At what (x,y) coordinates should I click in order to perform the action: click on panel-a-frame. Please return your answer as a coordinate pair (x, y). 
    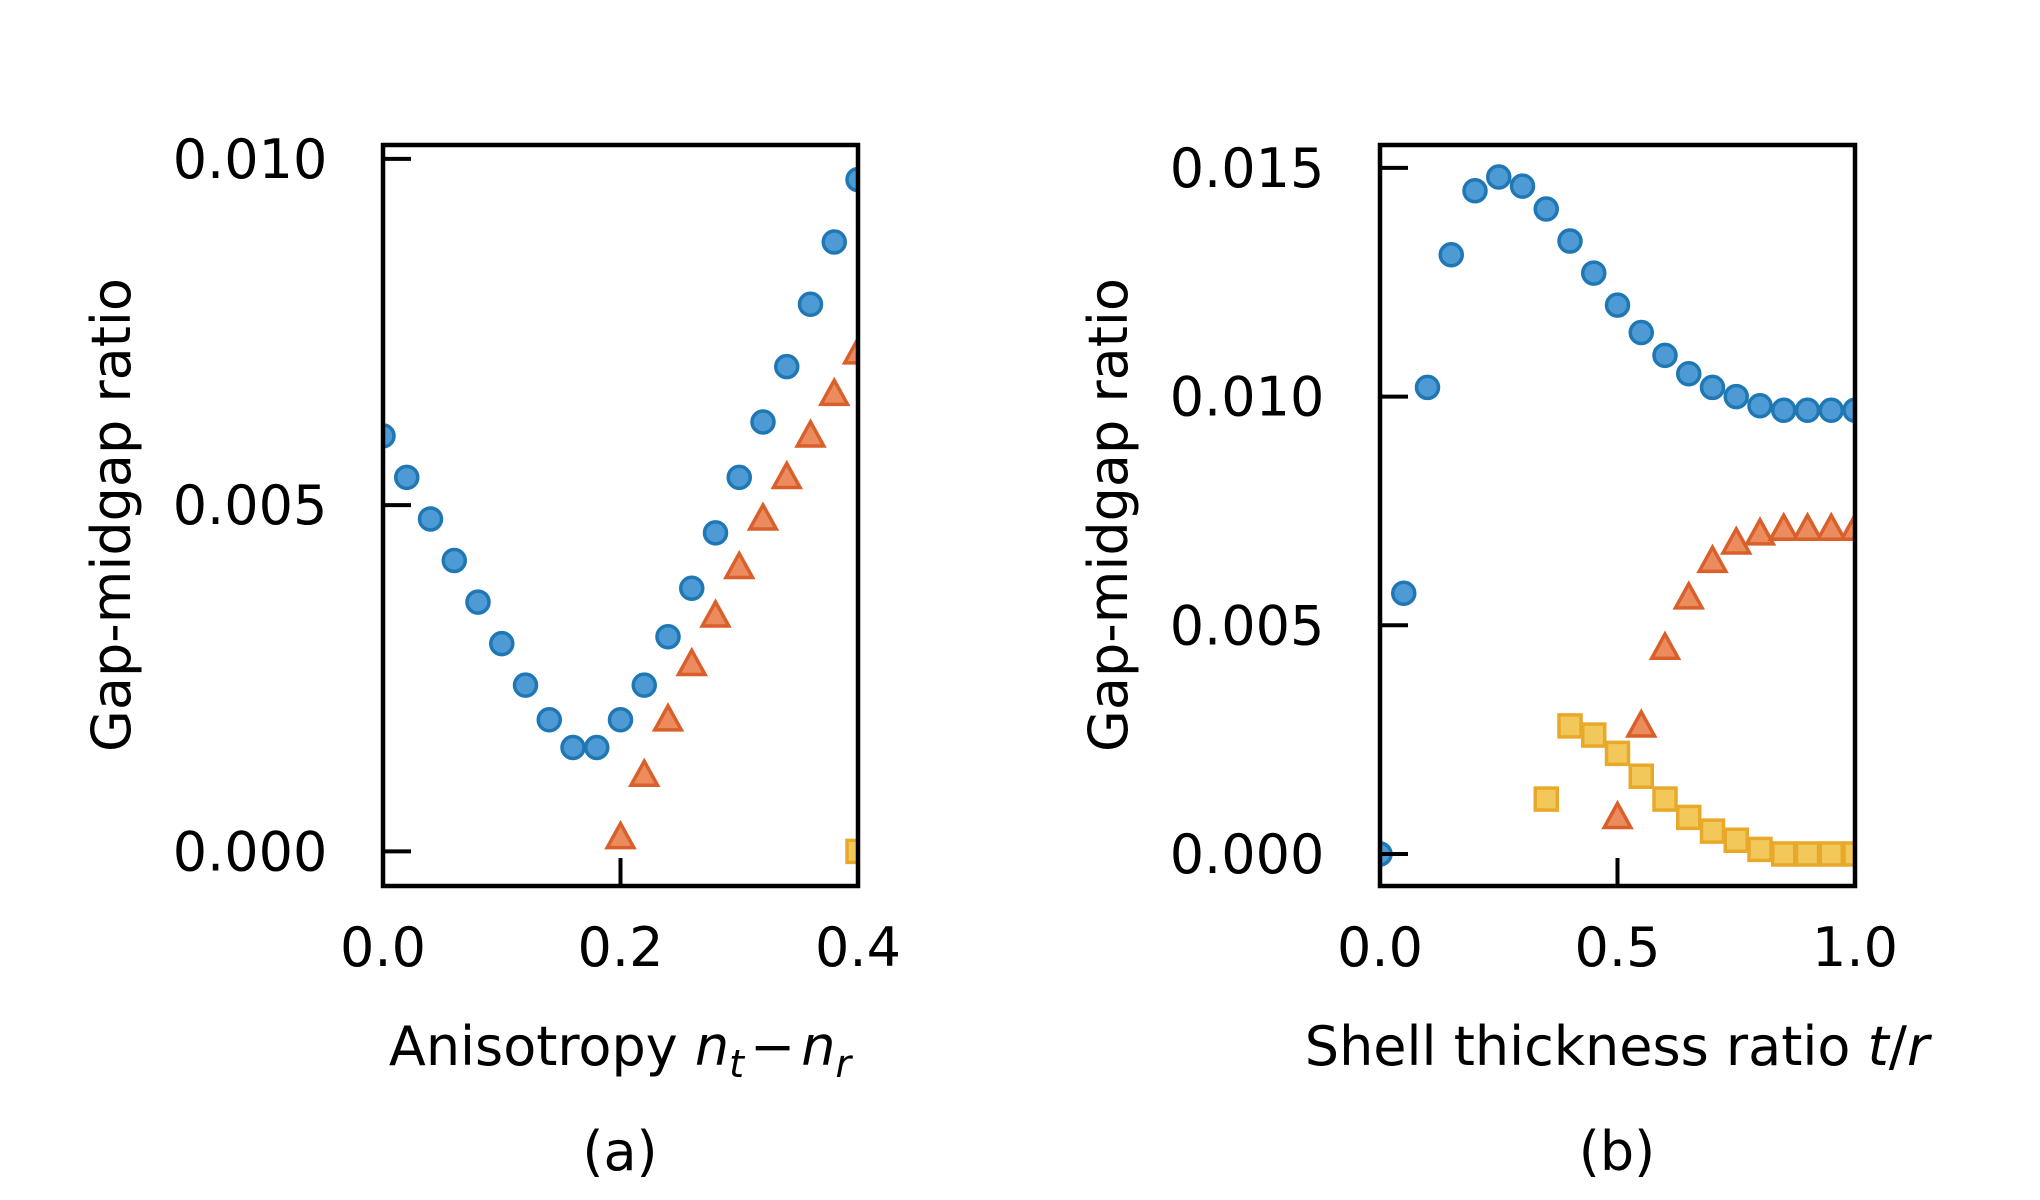
    Looking at the image, I should click on (620, 515).